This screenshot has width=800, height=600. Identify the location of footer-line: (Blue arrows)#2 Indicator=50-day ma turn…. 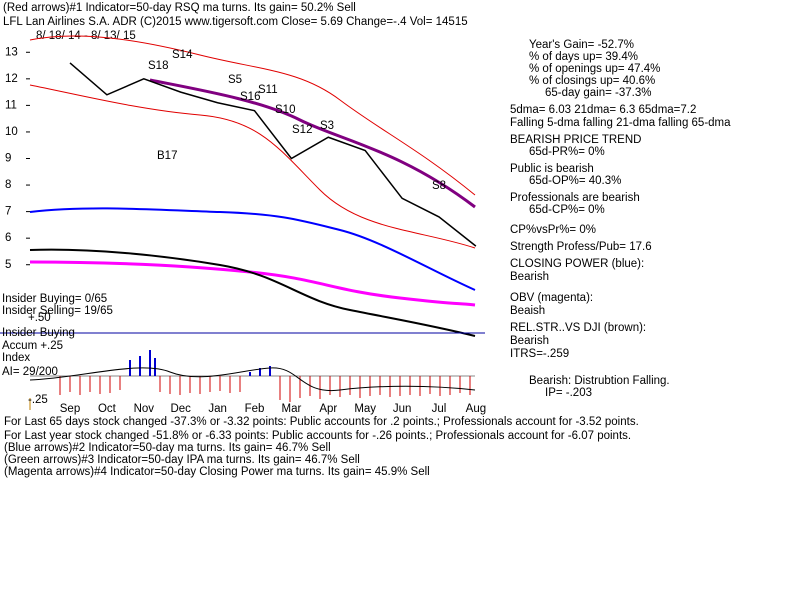
(167, 448).